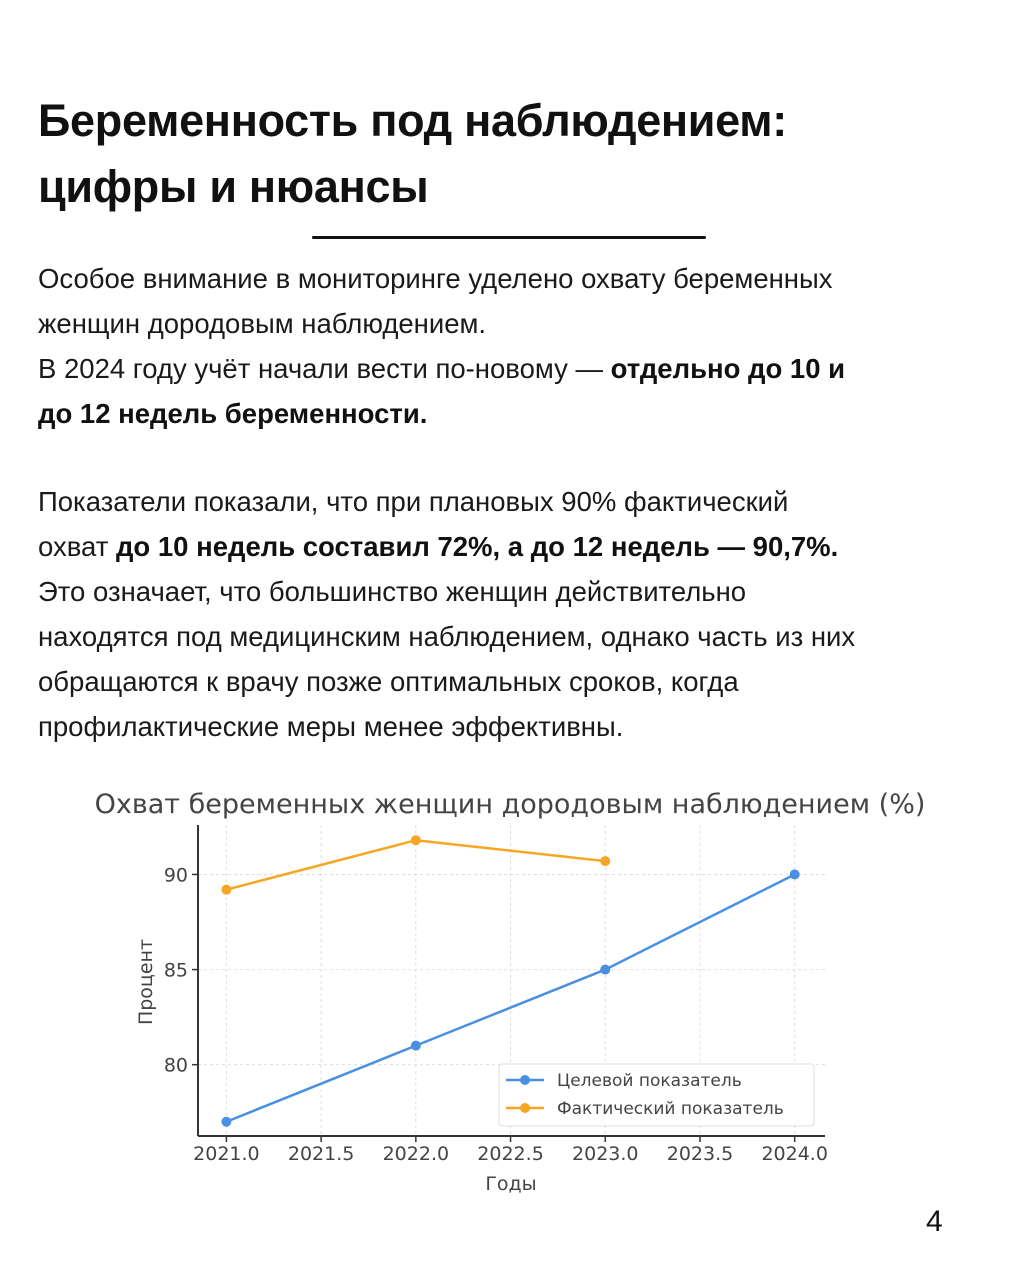 This screenshot has width=1024, height=1280. I want to click on x-tick-label: 2023.5, so click(700, 1154).